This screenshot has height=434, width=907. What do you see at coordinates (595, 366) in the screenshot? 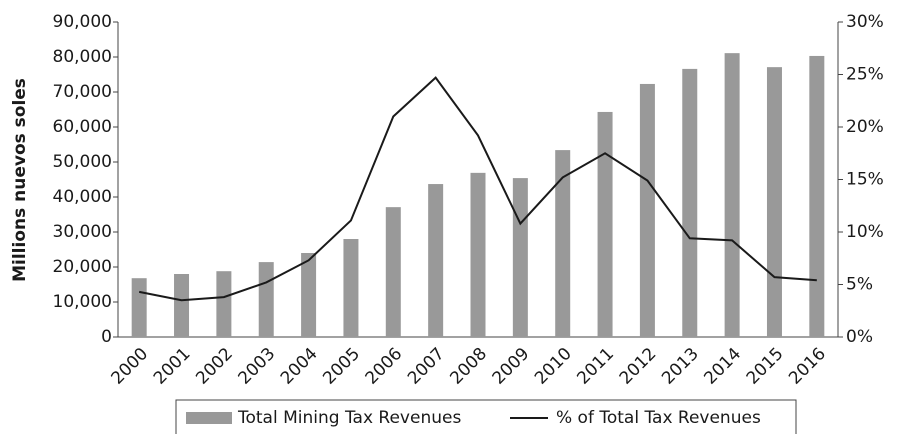
I see `x-tick-label: 2011` at bounding box center [595, 366].